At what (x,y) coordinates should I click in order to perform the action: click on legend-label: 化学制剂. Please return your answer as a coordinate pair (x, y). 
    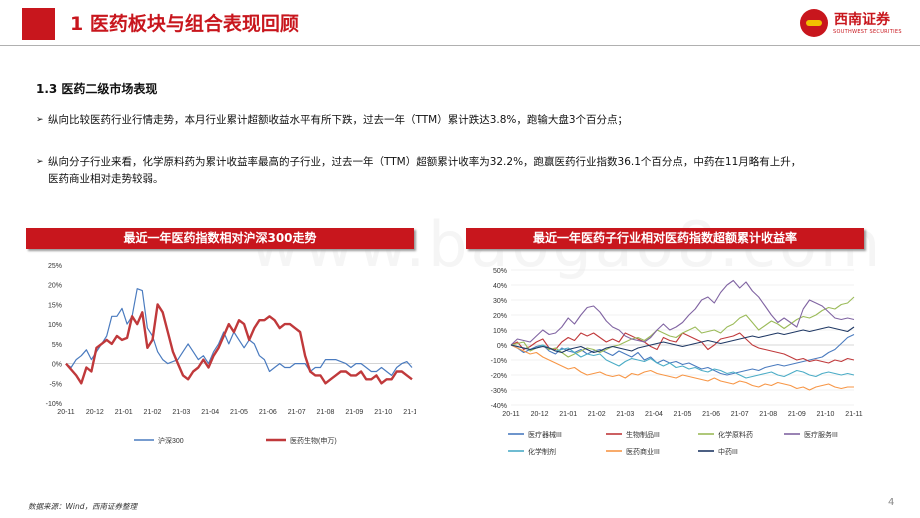
    Looking at the image, I should click on (542, 451).